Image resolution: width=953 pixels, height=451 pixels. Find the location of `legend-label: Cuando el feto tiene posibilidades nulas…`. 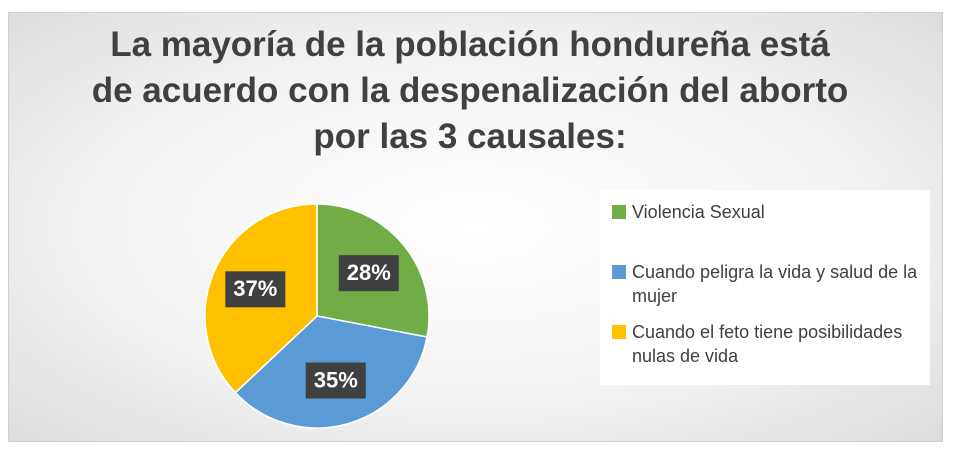

legend-label: Cuando el feto tiene posibilidades nulas… is located at coordinates (767, 344).